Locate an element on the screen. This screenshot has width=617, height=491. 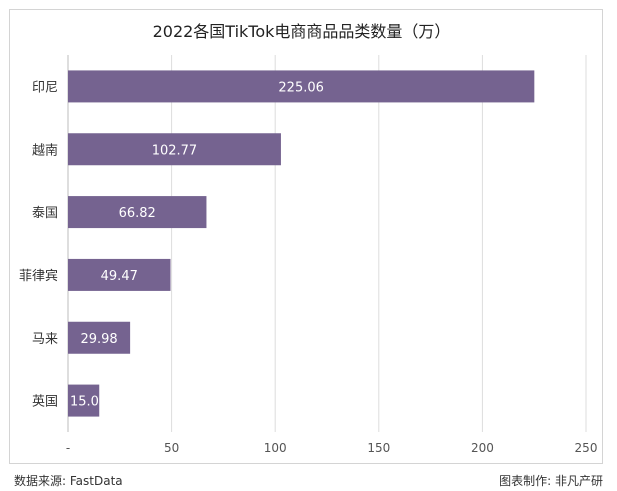
category-label: 印尼 is located at coordinates (45, 87).